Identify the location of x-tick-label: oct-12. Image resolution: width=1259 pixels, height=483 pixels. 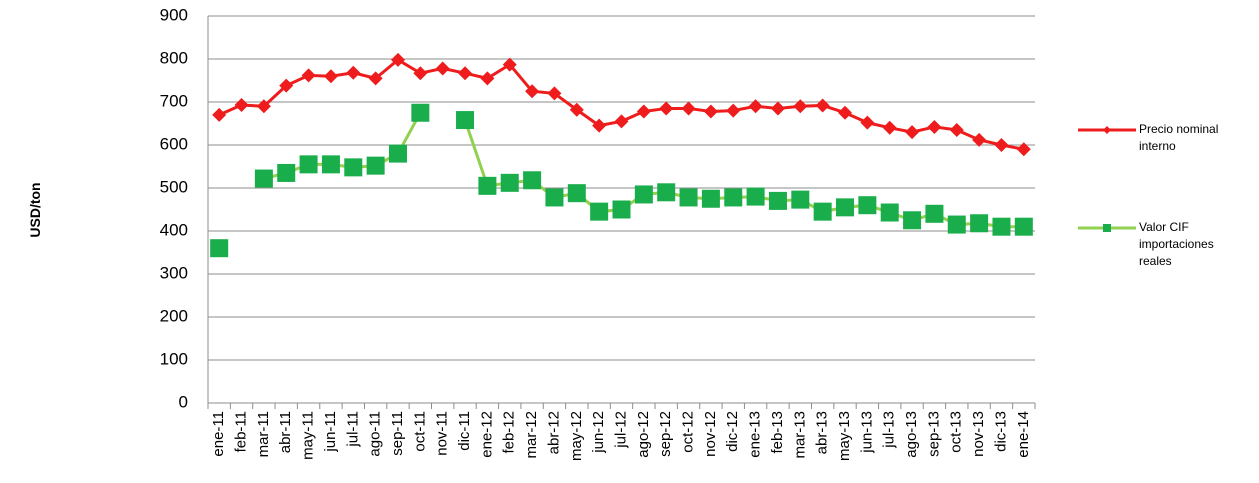
(688, 432).